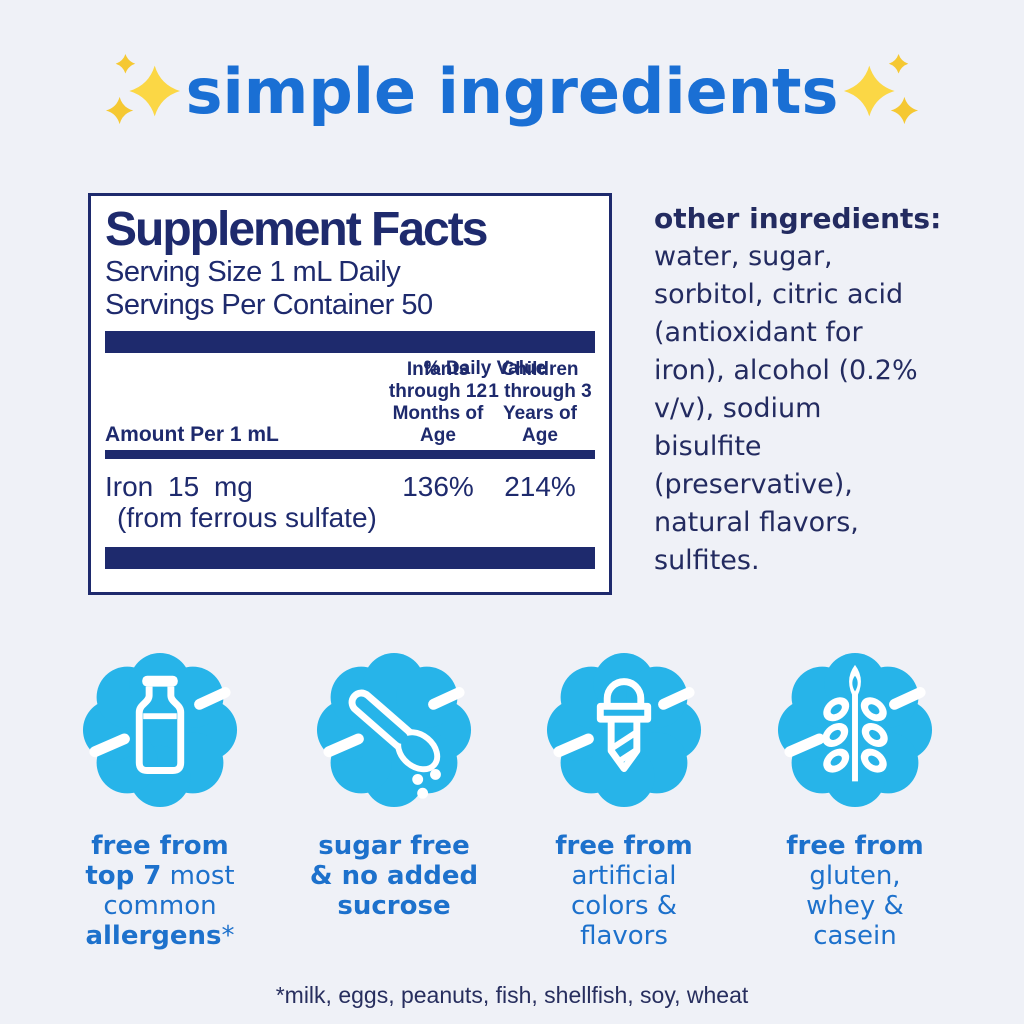 This screenshot has width=1024, height=1024. Describe the element at coordinates (179, 486) in the screenshot. I see `iron-name: Iron 15 mg` at that location.